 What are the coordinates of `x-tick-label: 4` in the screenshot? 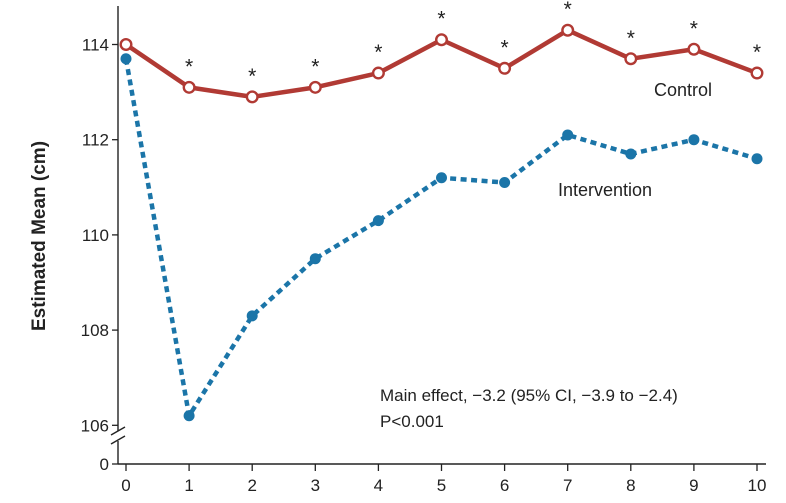 It's located at (378, 485).